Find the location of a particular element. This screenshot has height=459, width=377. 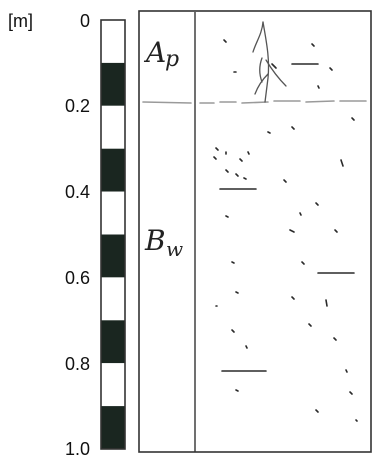

svg-text: p is located at coordinates (172, 59).